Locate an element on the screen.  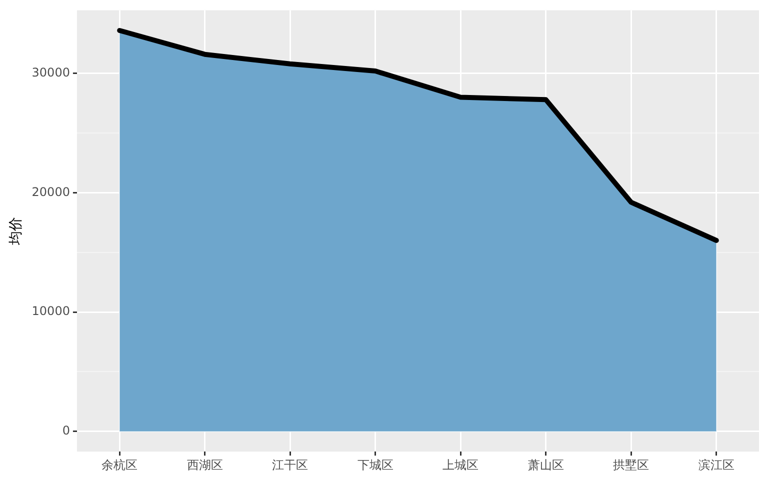
x-tick-label: 拱墅区 is located at coordinates (631, 465).